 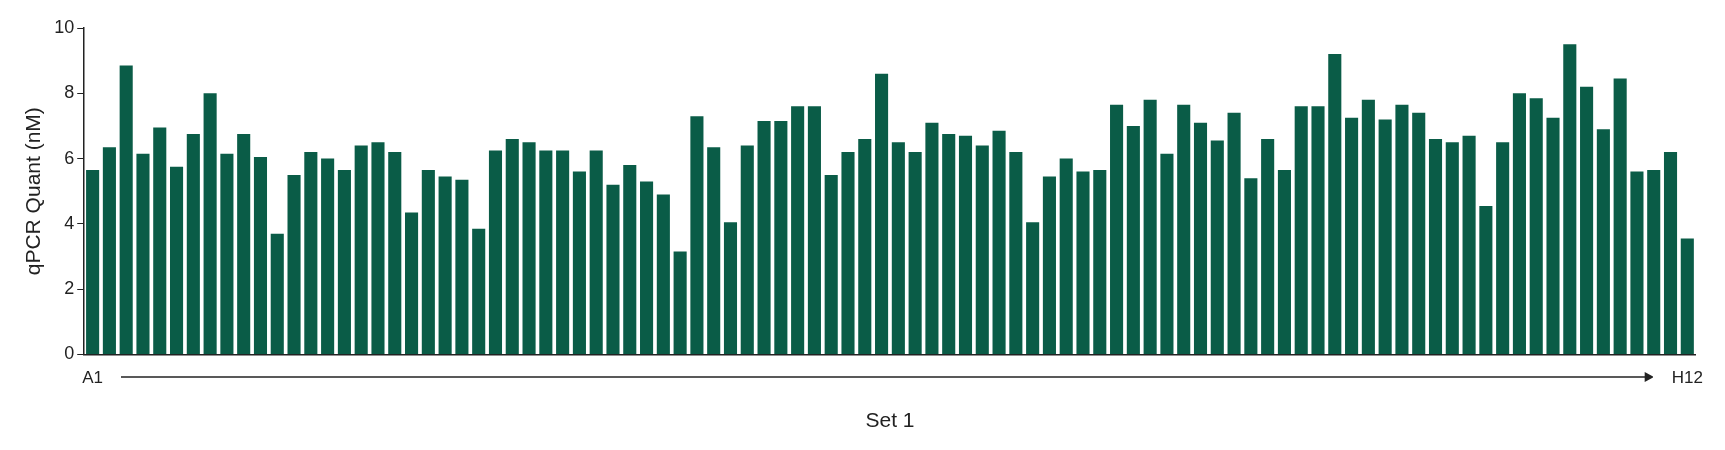 What do you see at coordinates (93, 378) in the screenshot?
I see `x-tick-label: A1` at bounding box center [93, 378].